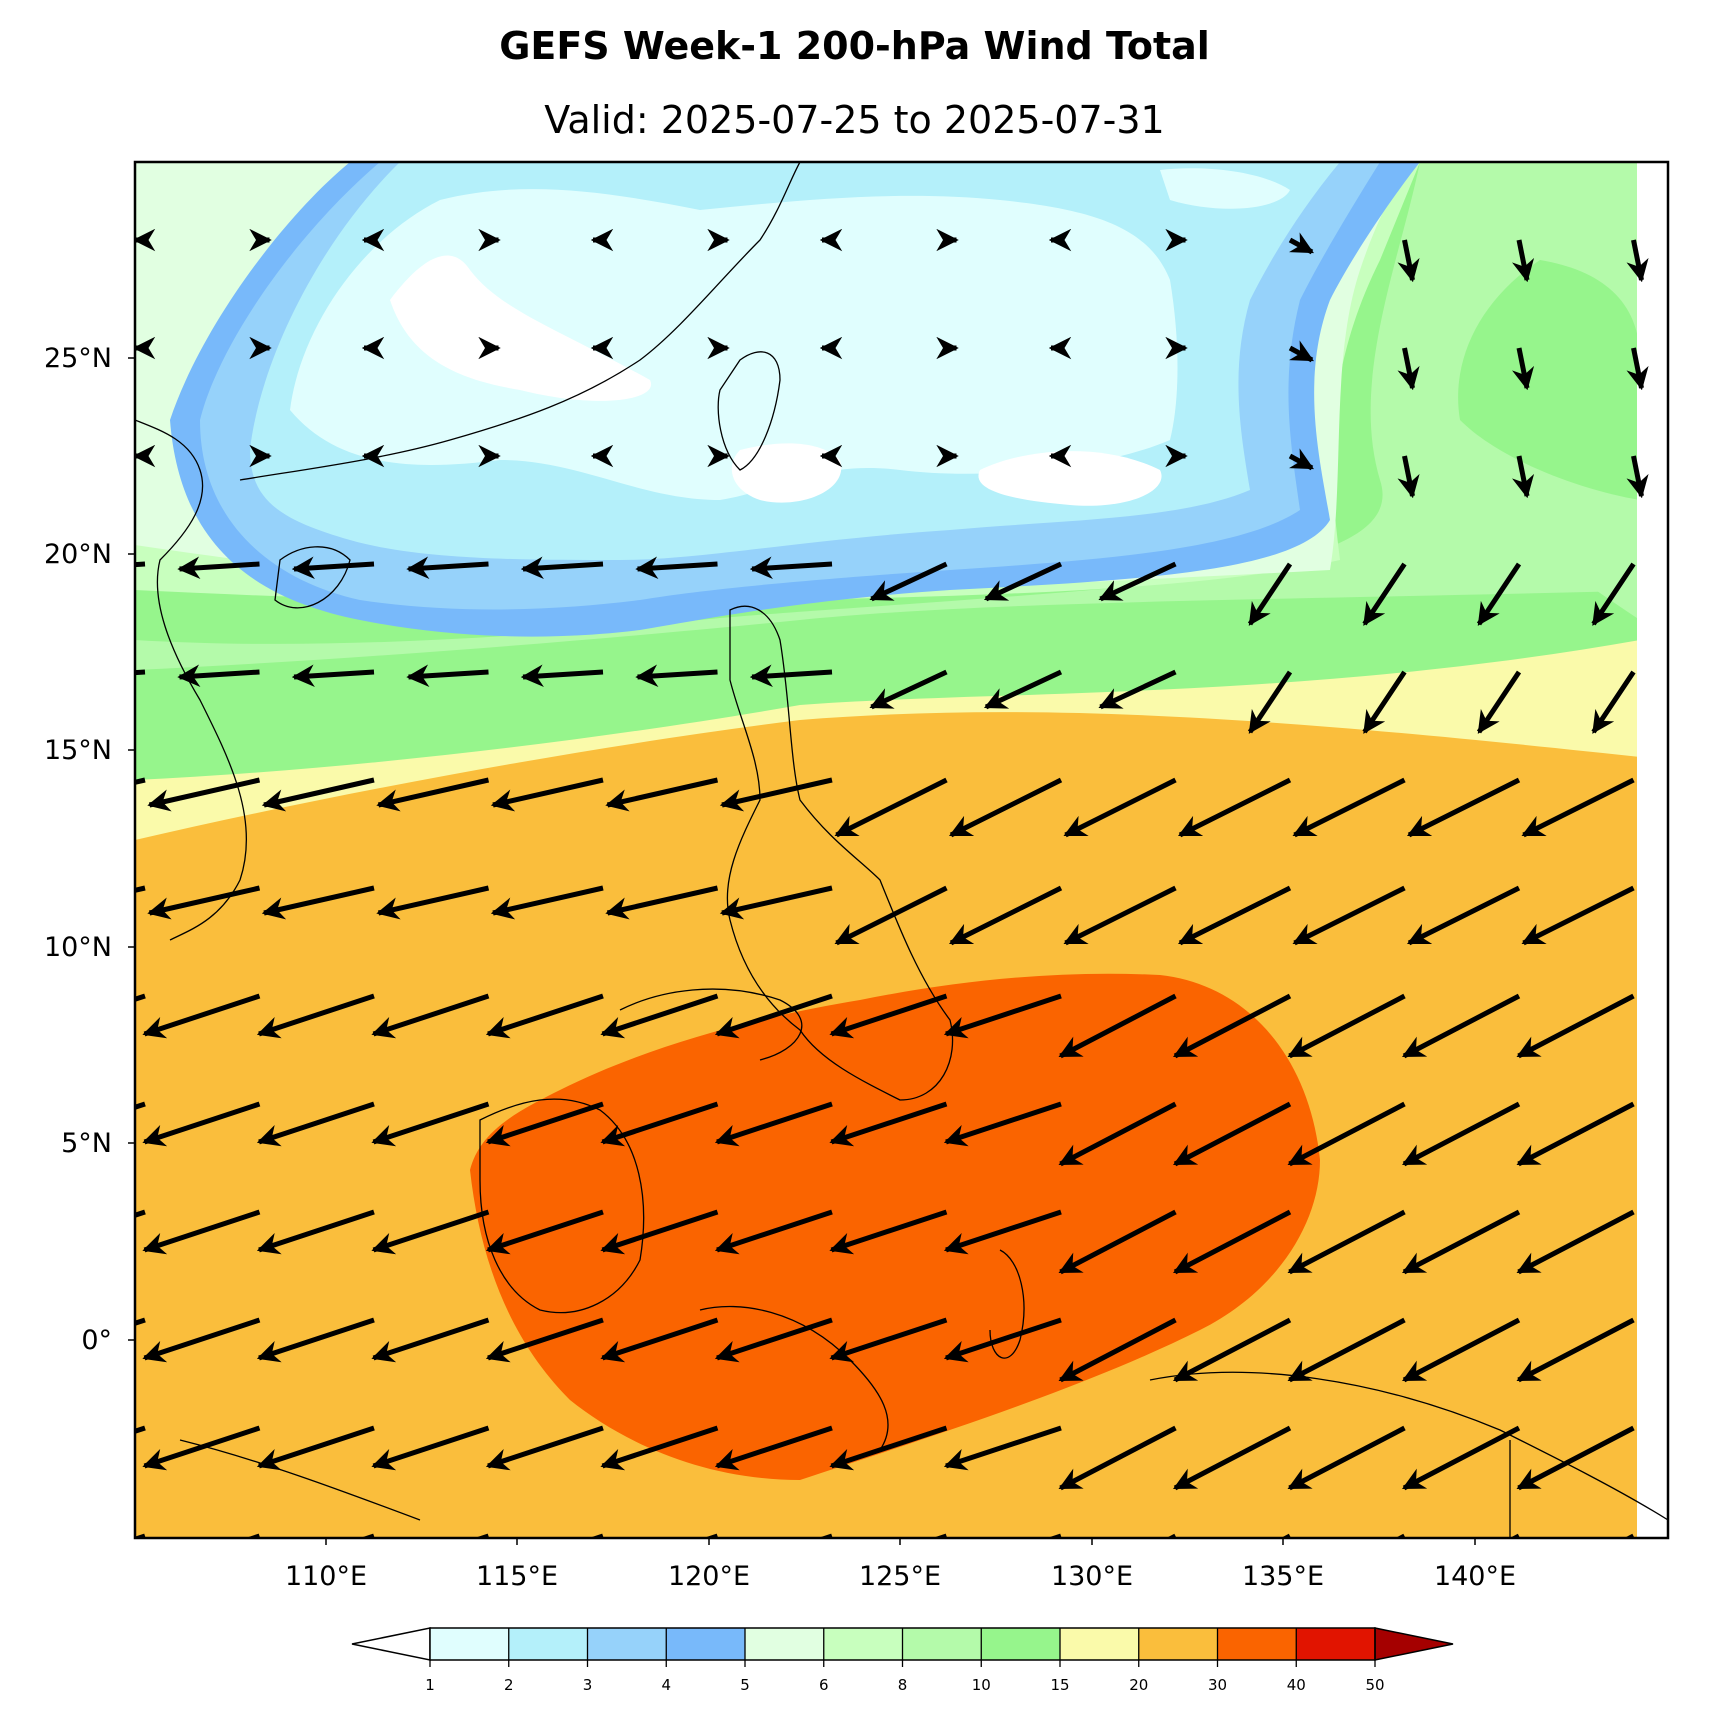 Image resolution: width=1709 pixels, height=1736 pixels. I want to click on lat-label: 20°N, so click(78, 554).